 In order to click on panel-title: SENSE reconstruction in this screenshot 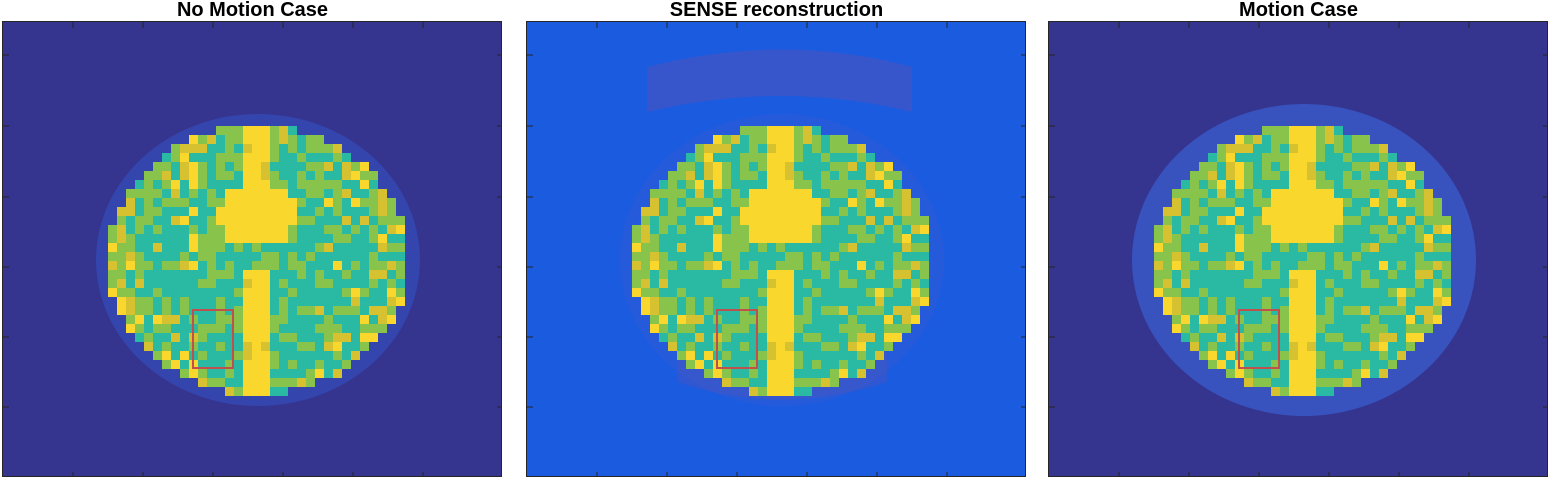, I will do `click(776, 10)`.